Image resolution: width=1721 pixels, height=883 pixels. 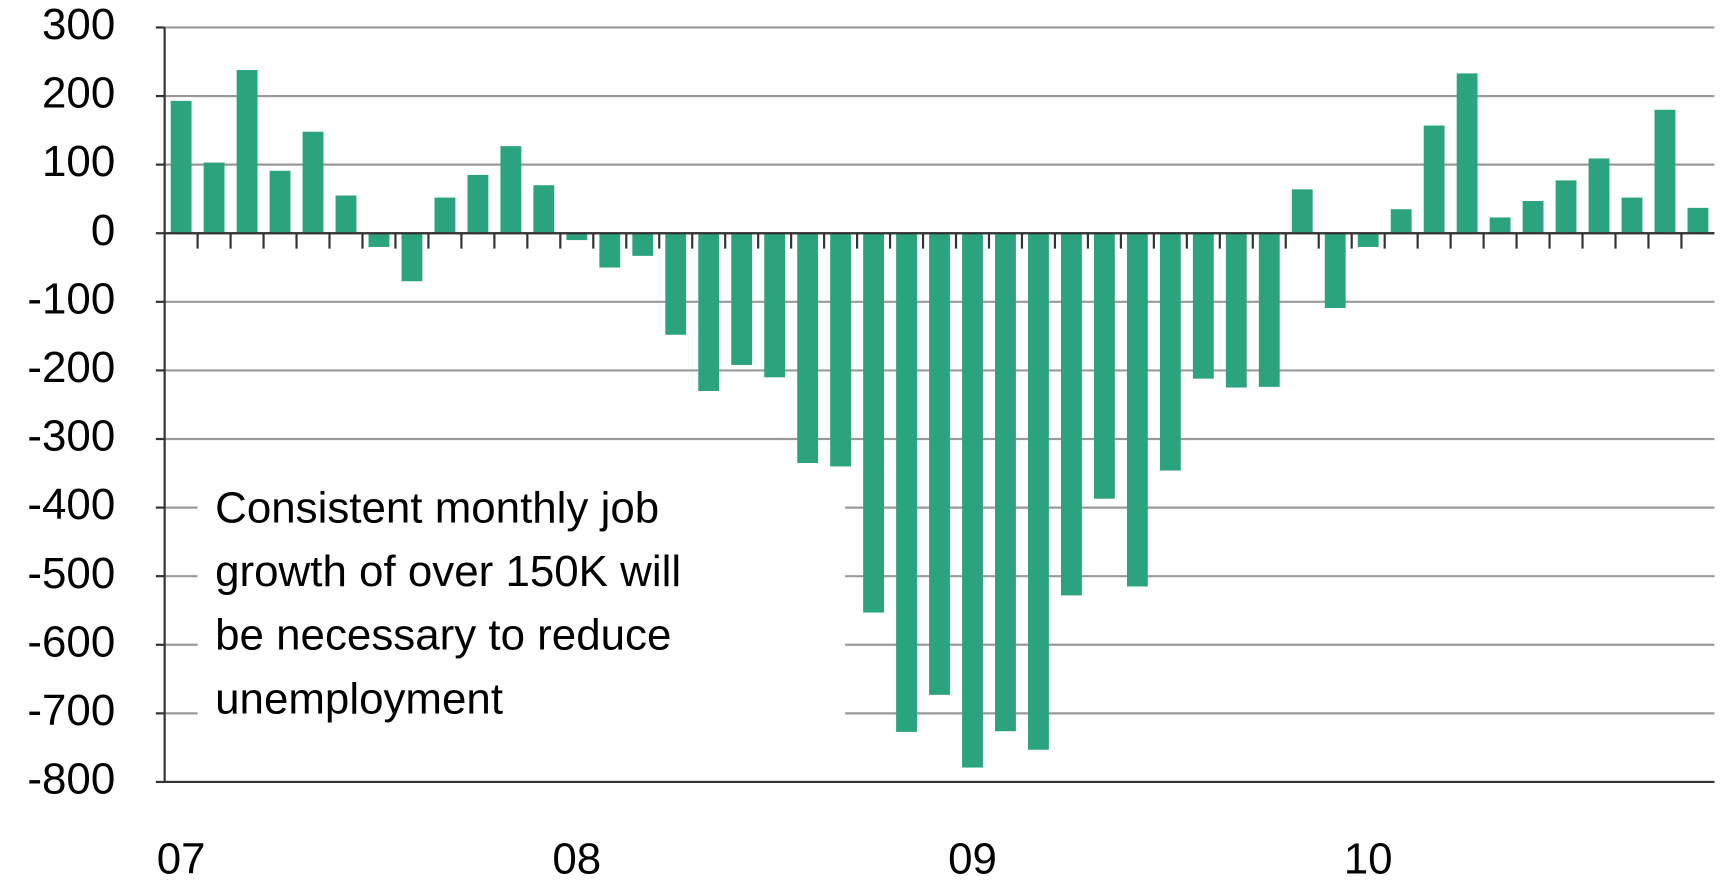 I want to click on y-tick-label: -200, so click(x=71, y=367).